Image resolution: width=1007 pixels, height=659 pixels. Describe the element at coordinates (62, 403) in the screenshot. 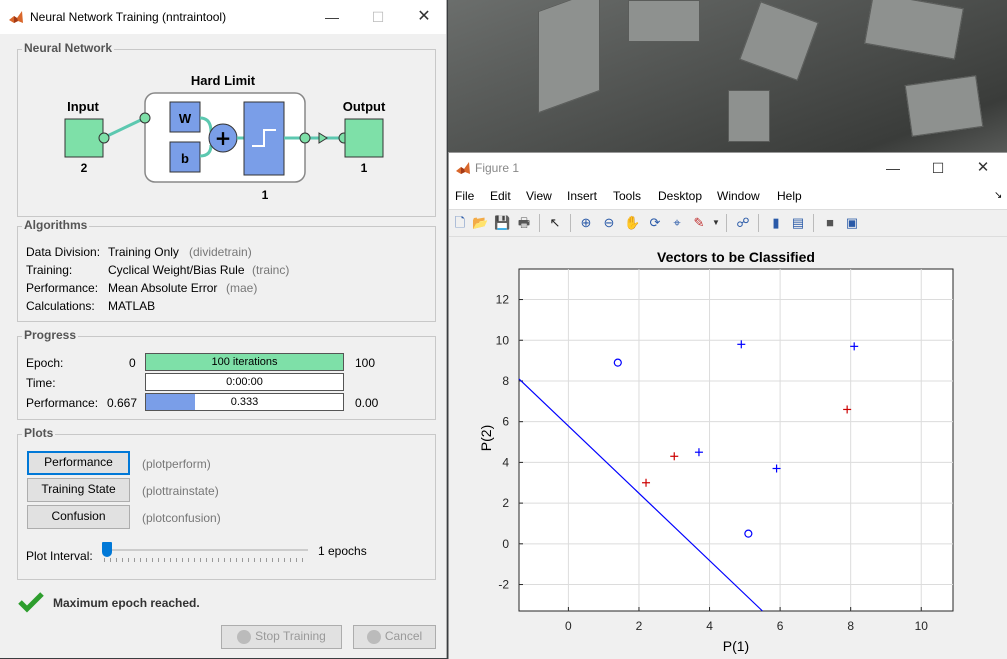

I see `performance-label: Performance:` at that location.